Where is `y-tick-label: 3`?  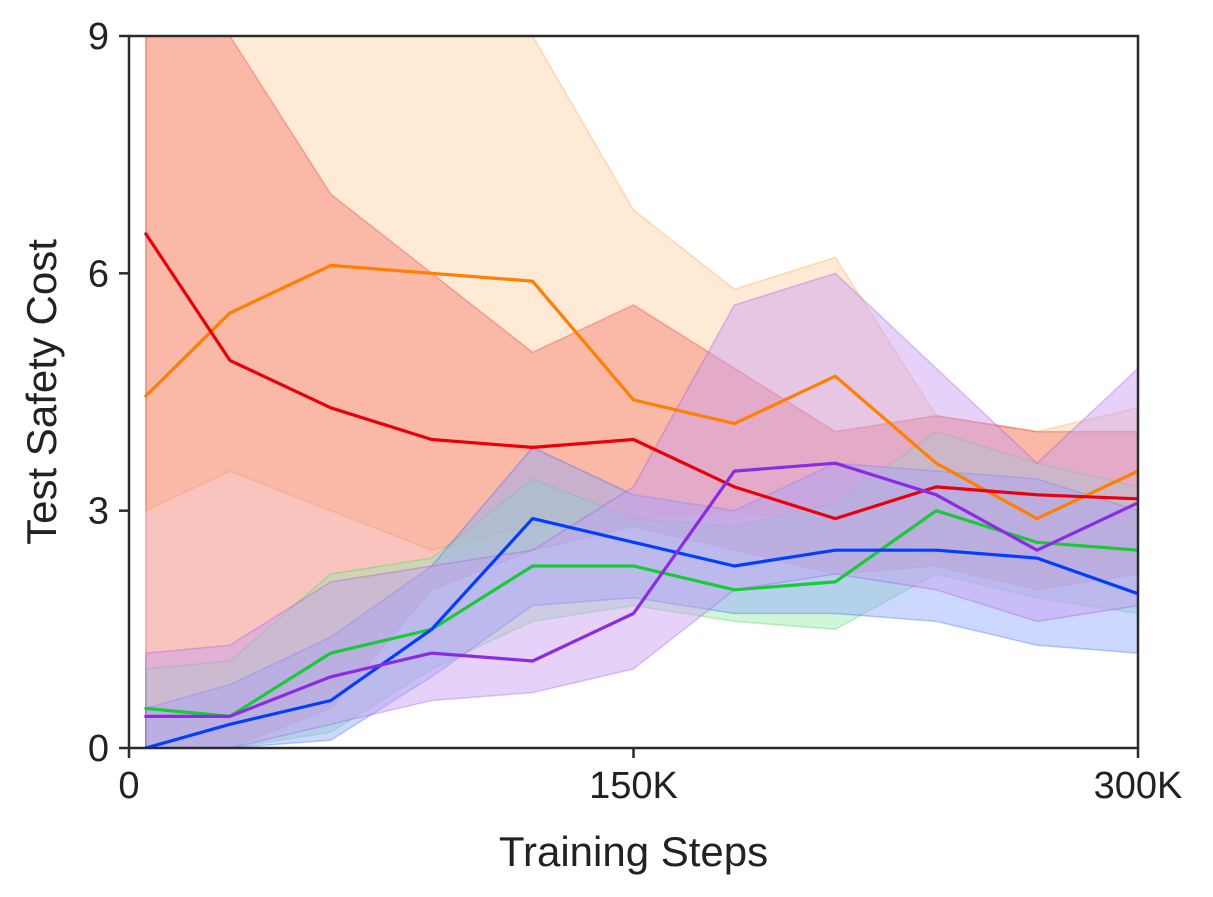
y-tick-label: 3 is located at coordinates (98, 512).